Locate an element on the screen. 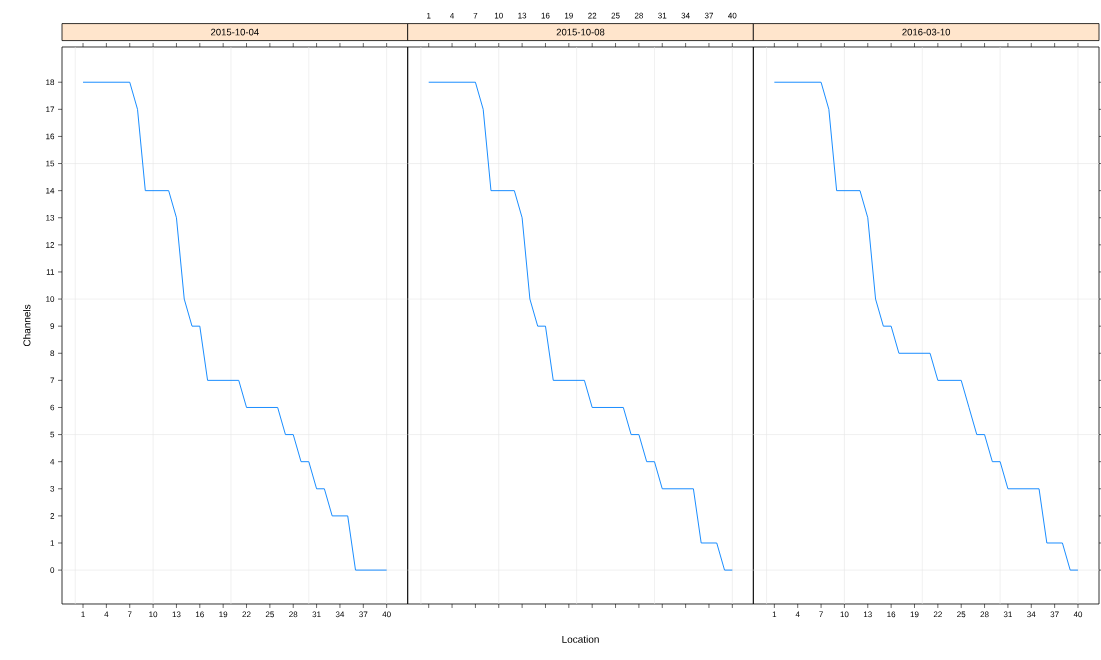  y-tick-label: 7 is located at coordinates (52, 380).